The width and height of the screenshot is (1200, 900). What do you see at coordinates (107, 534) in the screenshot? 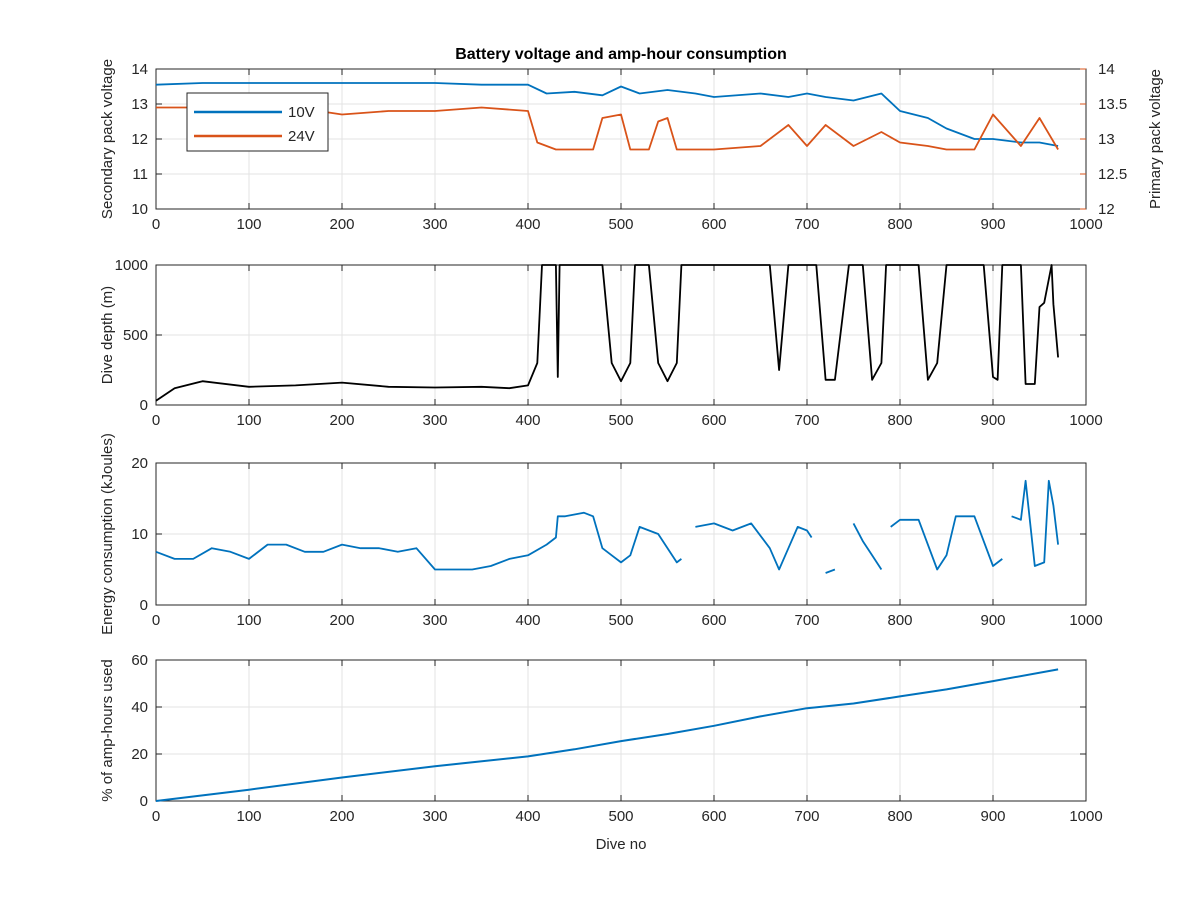
I see `y-axis-label: Energy consumption (kJoules)` at bounding box center [107, 534].